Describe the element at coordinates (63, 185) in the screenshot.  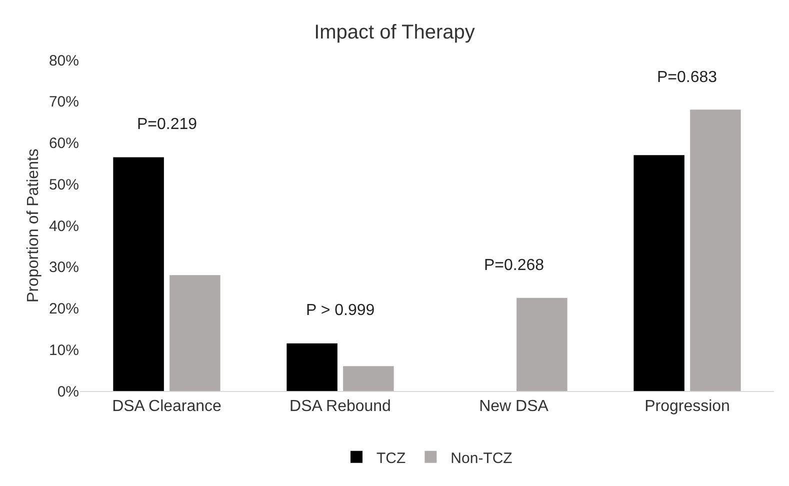
I see `y-tick-label: 50%` at that location.